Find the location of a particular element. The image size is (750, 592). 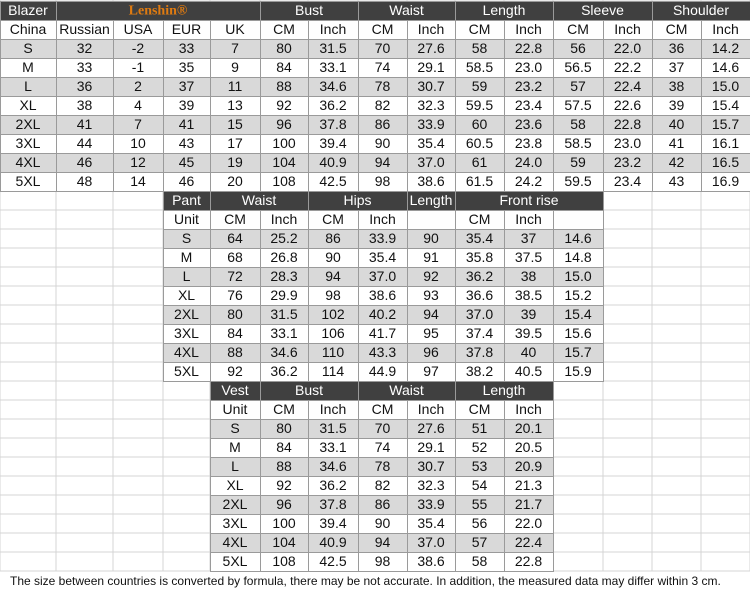

size-value: 60.5 is located at coordinates (479, 143).